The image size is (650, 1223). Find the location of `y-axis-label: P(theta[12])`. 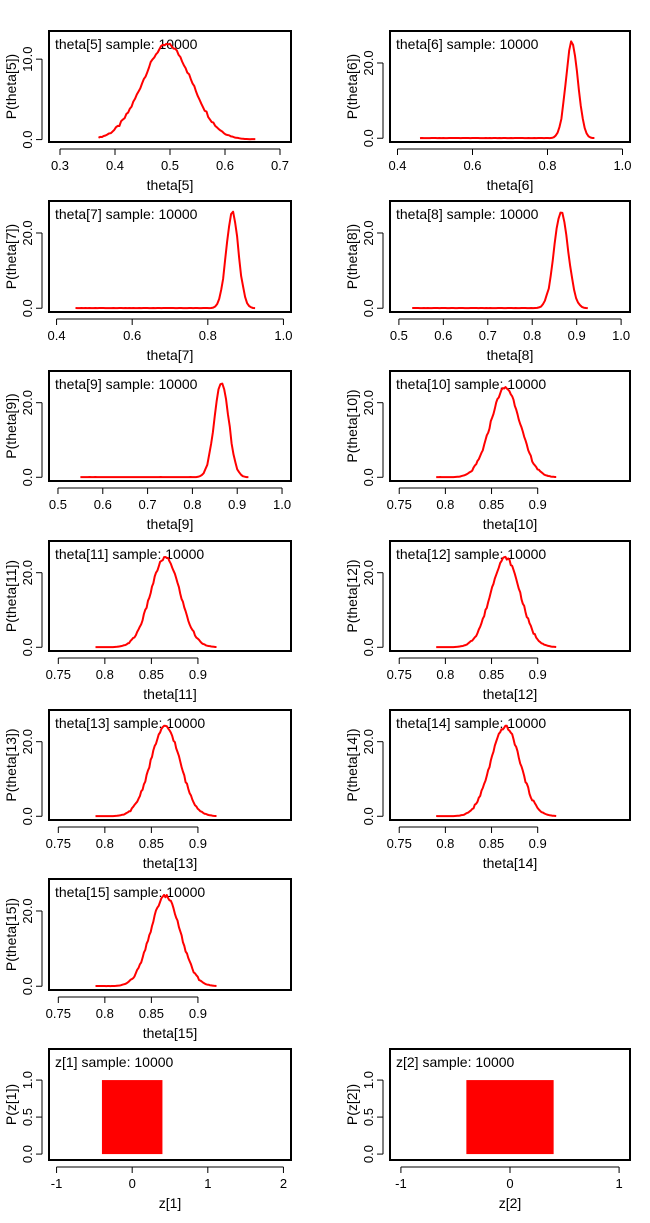

y-axis-label: P(theta[12]) is located at coordinates (352, 595).